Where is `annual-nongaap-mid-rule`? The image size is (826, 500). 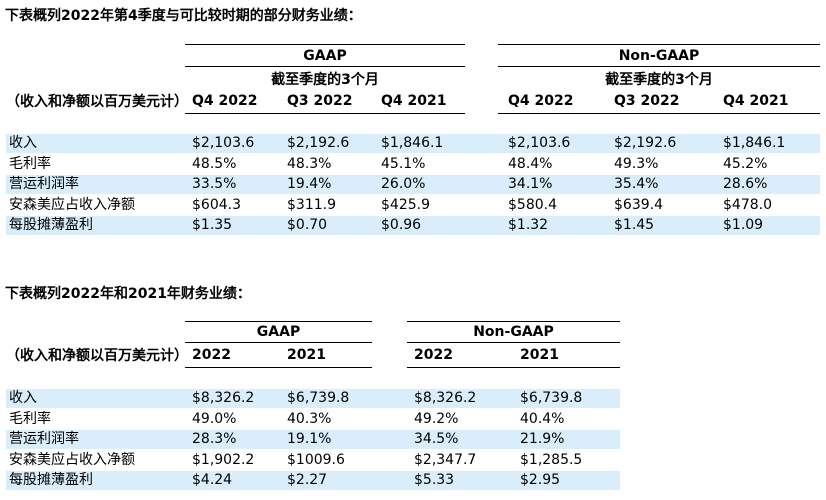 annual-nongaap-mid-rule is located at coordinates (513, 342).